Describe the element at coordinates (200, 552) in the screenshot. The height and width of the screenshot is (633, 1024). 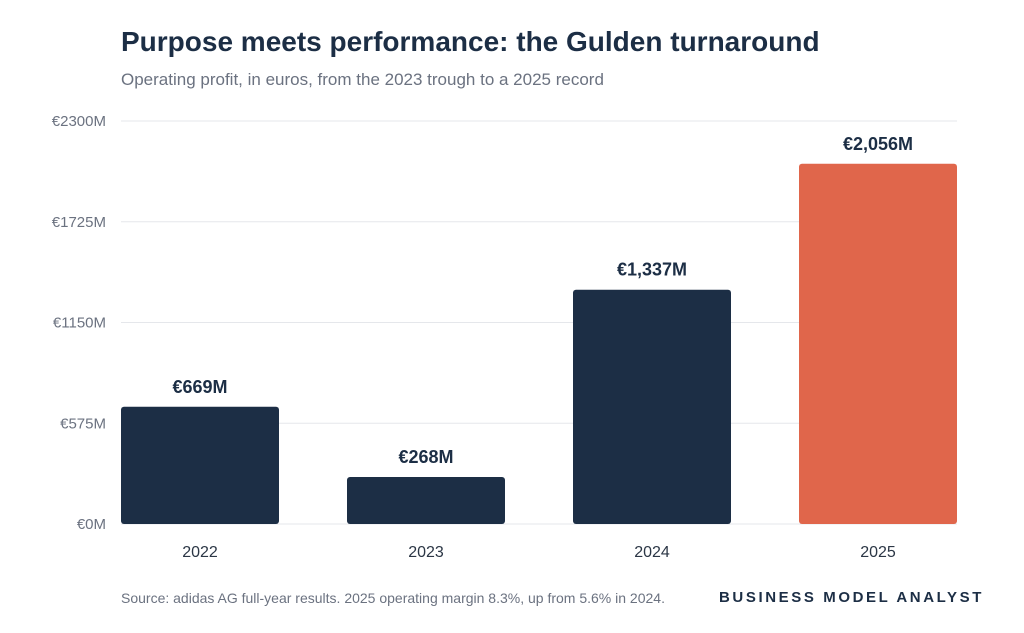
I see `x-tick-label: 2022` at that location.